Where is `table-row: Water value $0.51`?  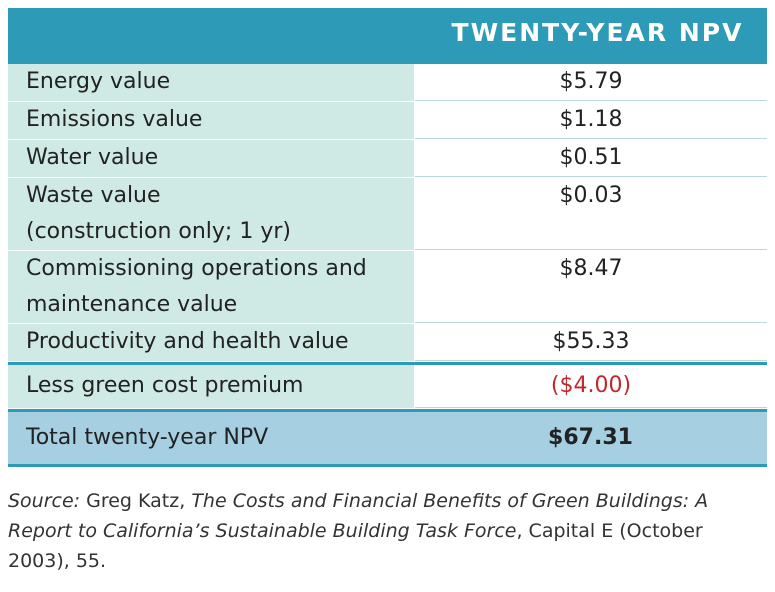 table-row: Water value $0.51 is located at coordinates (387, 159).